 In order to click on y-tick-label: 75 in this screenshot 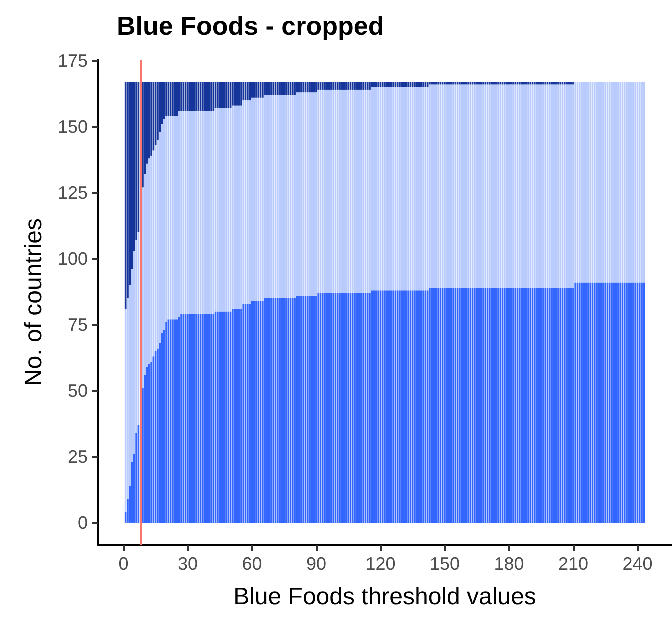, I will do `click(78, 324)`.